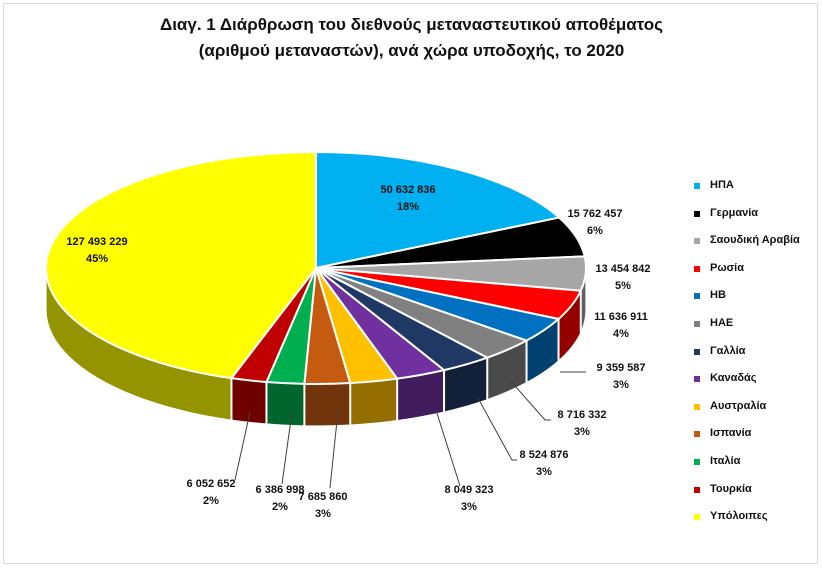  Describe the element at coordinates (544, 455) in the screenshot. I see `data-label-value-7: 8 524 876` at that location.